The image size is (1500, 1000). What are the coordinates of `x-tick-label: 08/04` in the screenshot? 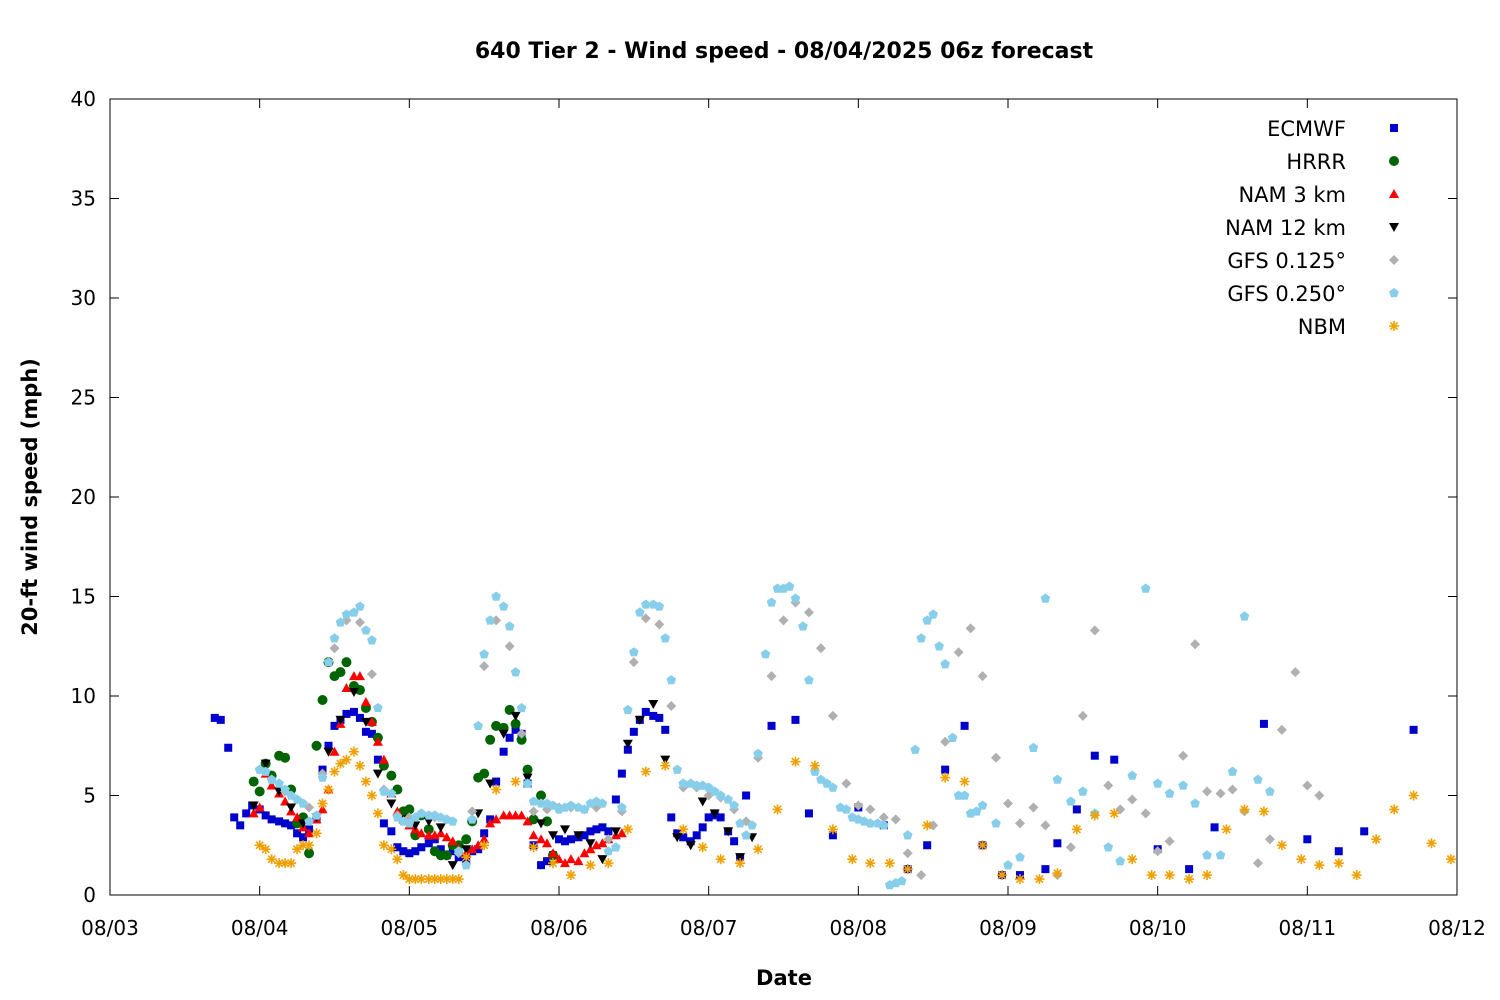 It's located at (260, 928).